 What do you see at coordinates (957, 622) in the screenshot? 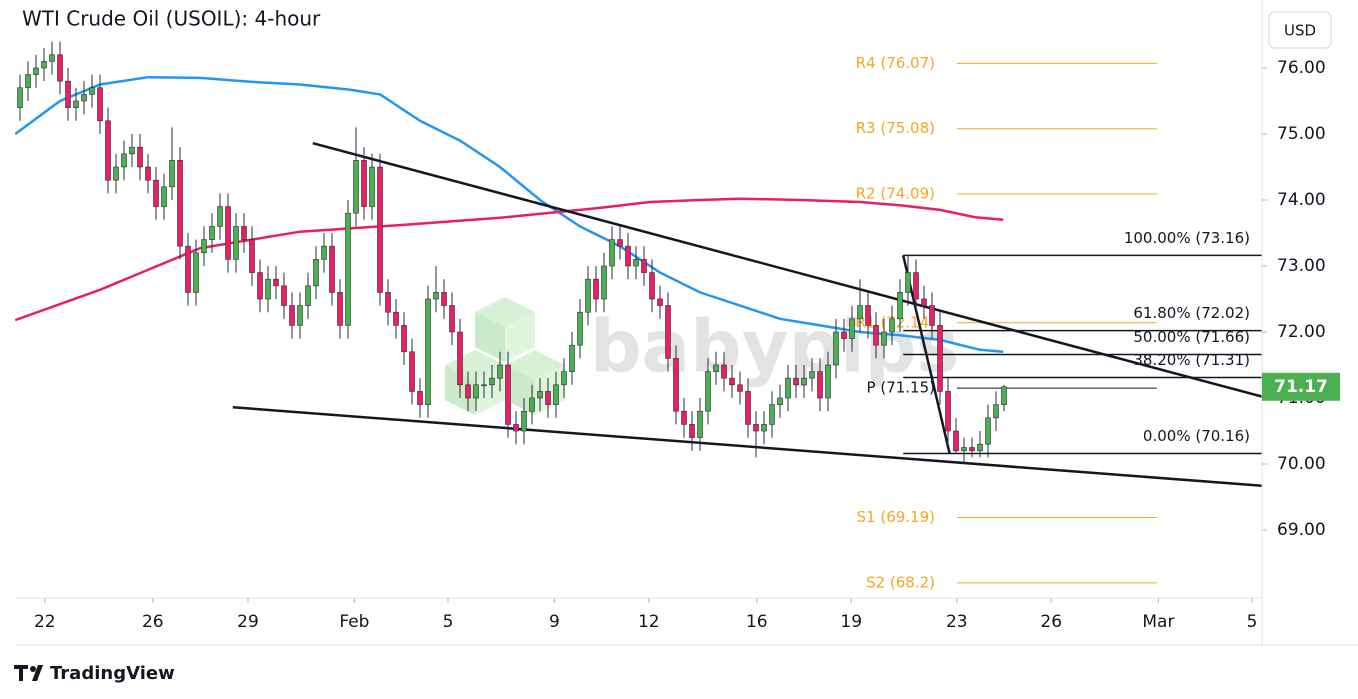
I see `x-tick-label: 23` at bounding box center [957, 622].